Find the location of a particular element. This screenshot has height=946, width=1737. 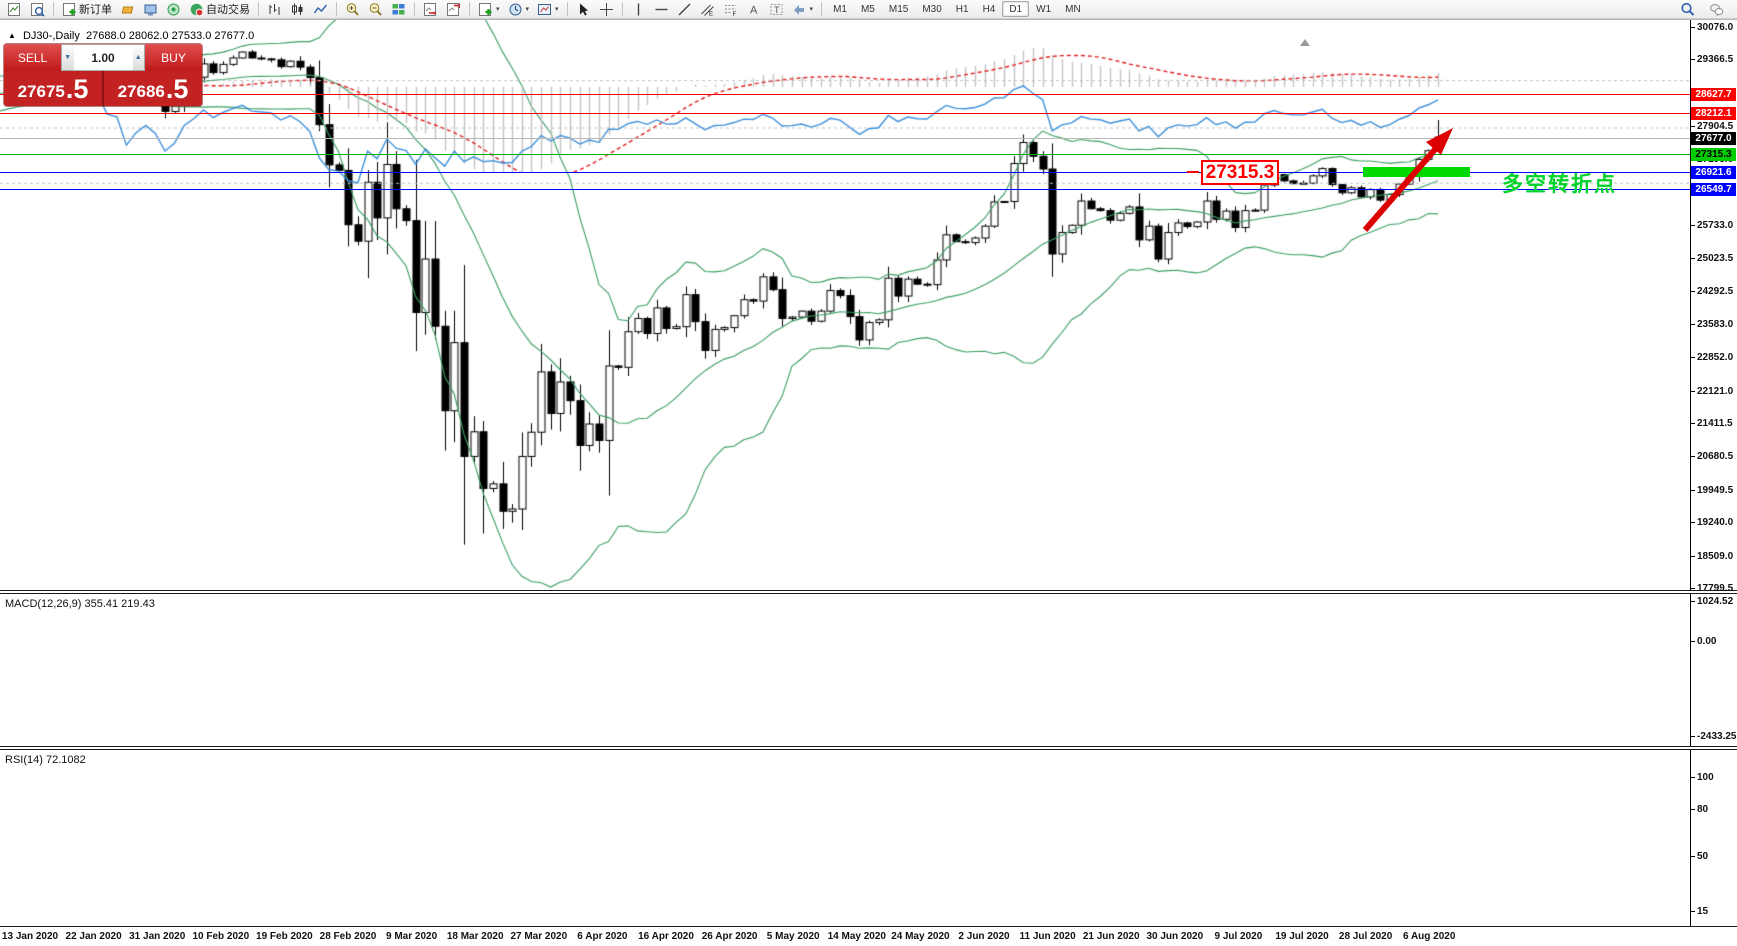

cursor-icon is located at coordinates (583, 9).